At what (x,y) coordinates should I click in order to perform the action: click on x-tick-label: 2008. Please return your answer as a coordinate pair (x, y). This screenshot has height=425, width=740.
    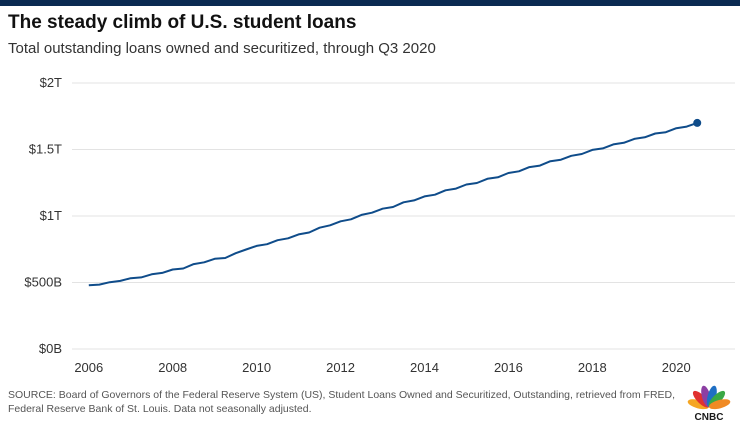
    Looking at the image, I should click on (172, 367).